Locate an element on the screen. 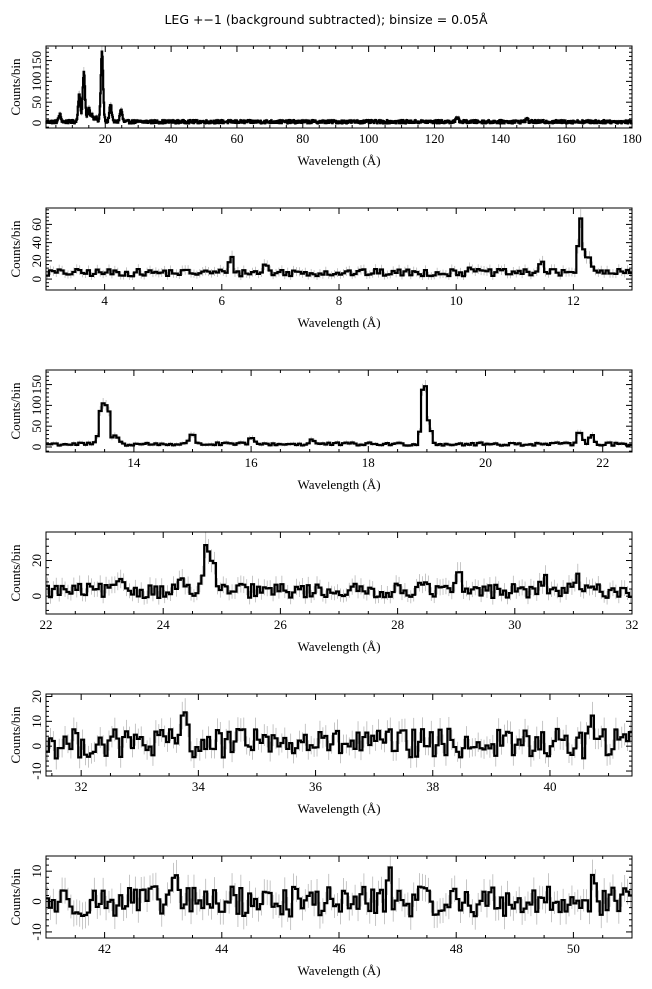 This screenshot has height=989, width=652. x-tick-label: 180 is located at coordinates (632, 138).